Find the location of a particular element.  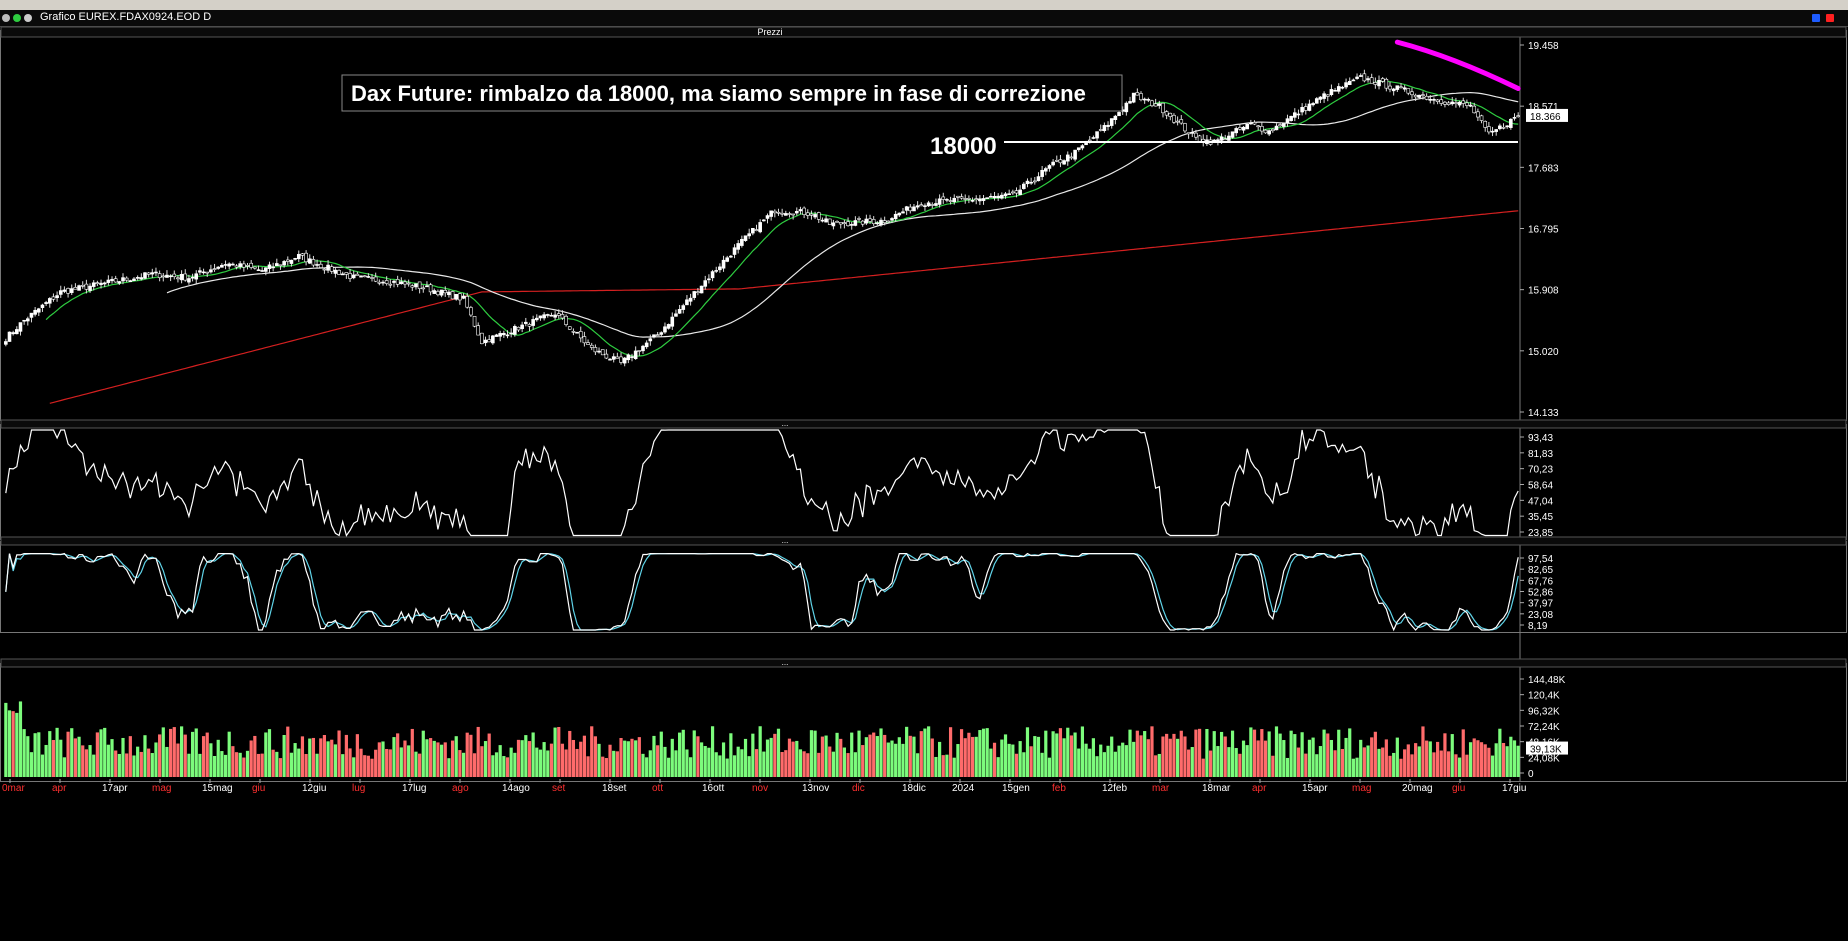

volume-axis-label: 120,4K is located at coordinates (1544, 696).